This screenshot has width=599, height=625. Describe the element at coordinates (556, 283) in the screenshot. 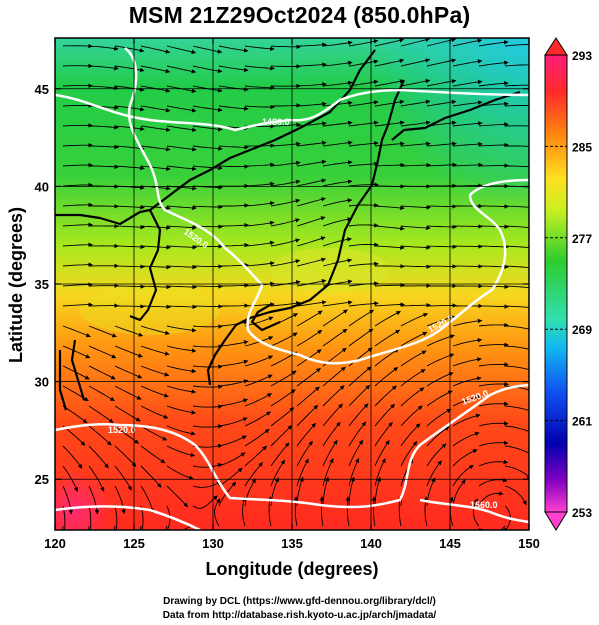

I see `colorbar-gradient` at that location.